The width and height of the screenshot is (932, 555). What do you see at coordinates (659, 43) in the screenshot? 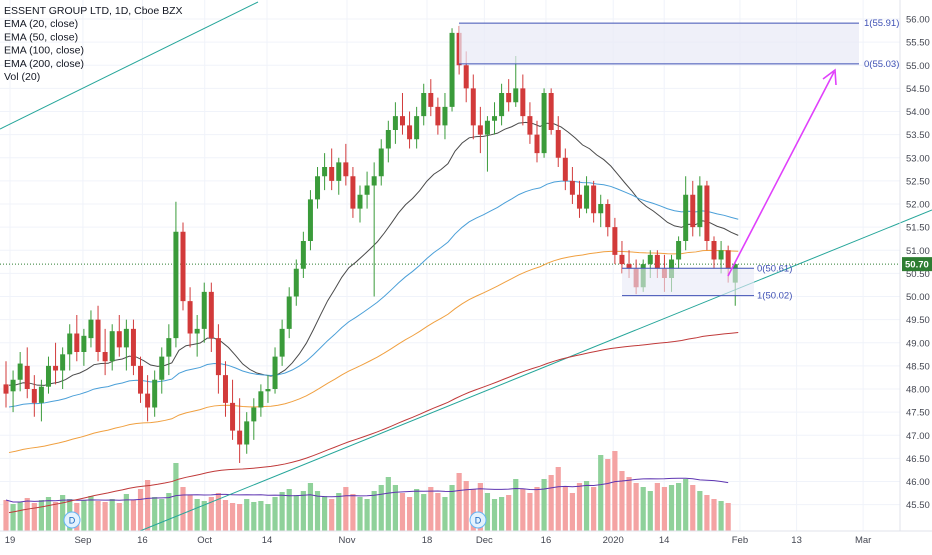
I see `fib-zone-upper` at bounding box center [659, 43].